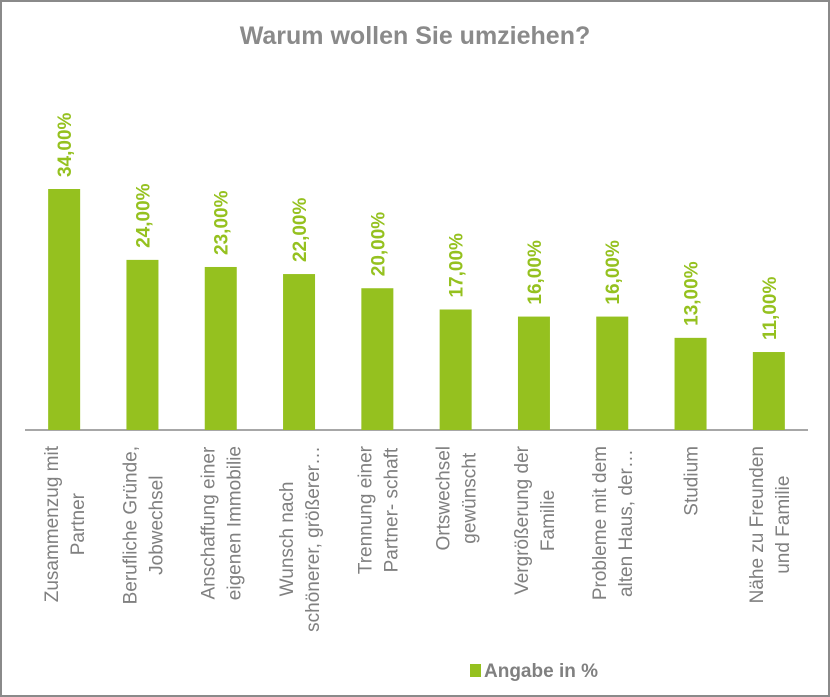 The width and height of the screenshot is (830, 697). Describe the element at coordinates (156, 525) in the screenshot. I see `category-label: Jobwechsel` at that location.